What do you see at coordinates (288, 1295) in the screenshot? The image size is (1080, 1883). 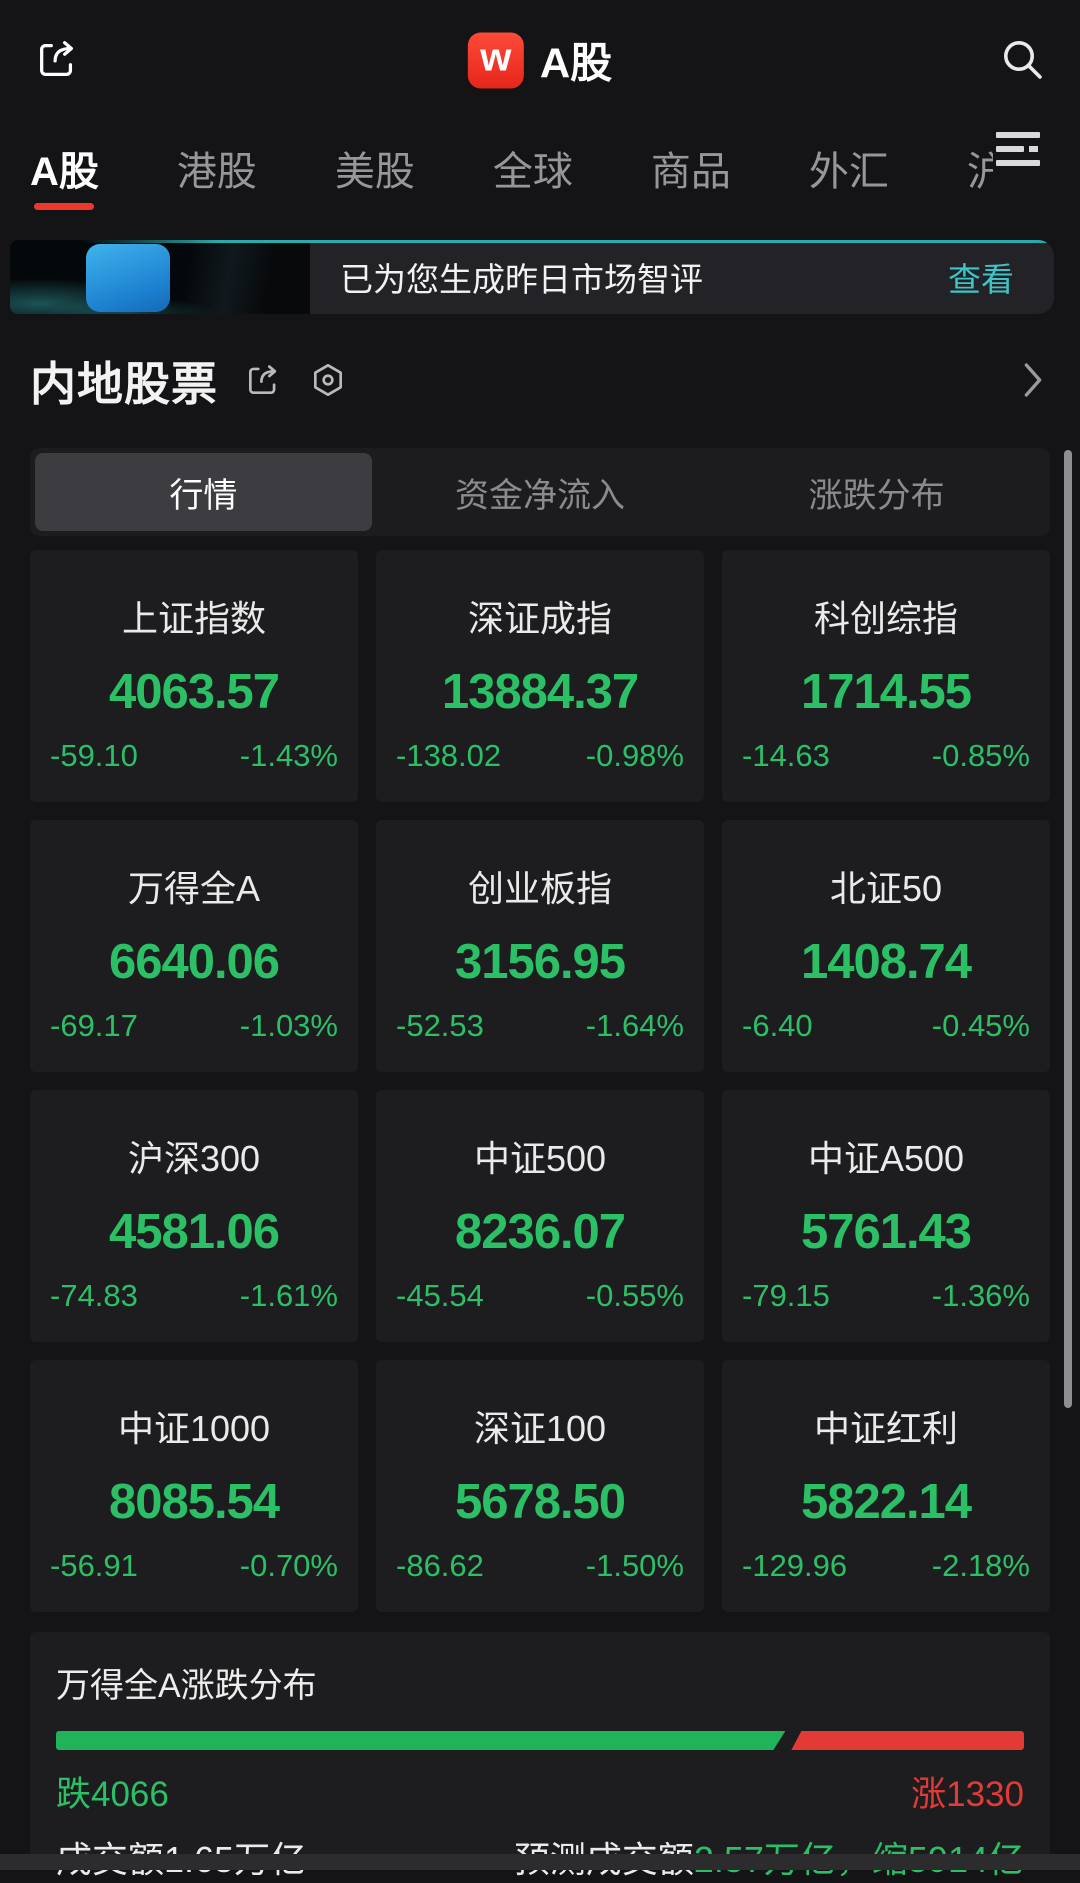 I see `index-pct: -1.61%` at bounding box center [288, 1295].